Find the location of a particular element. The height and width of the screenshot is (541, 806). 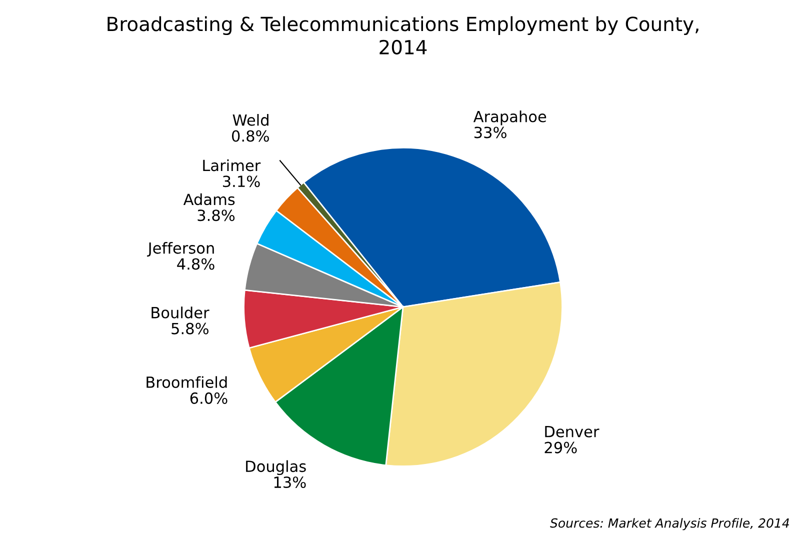

slice-label: Boulder is located at coordinates (181, 312).